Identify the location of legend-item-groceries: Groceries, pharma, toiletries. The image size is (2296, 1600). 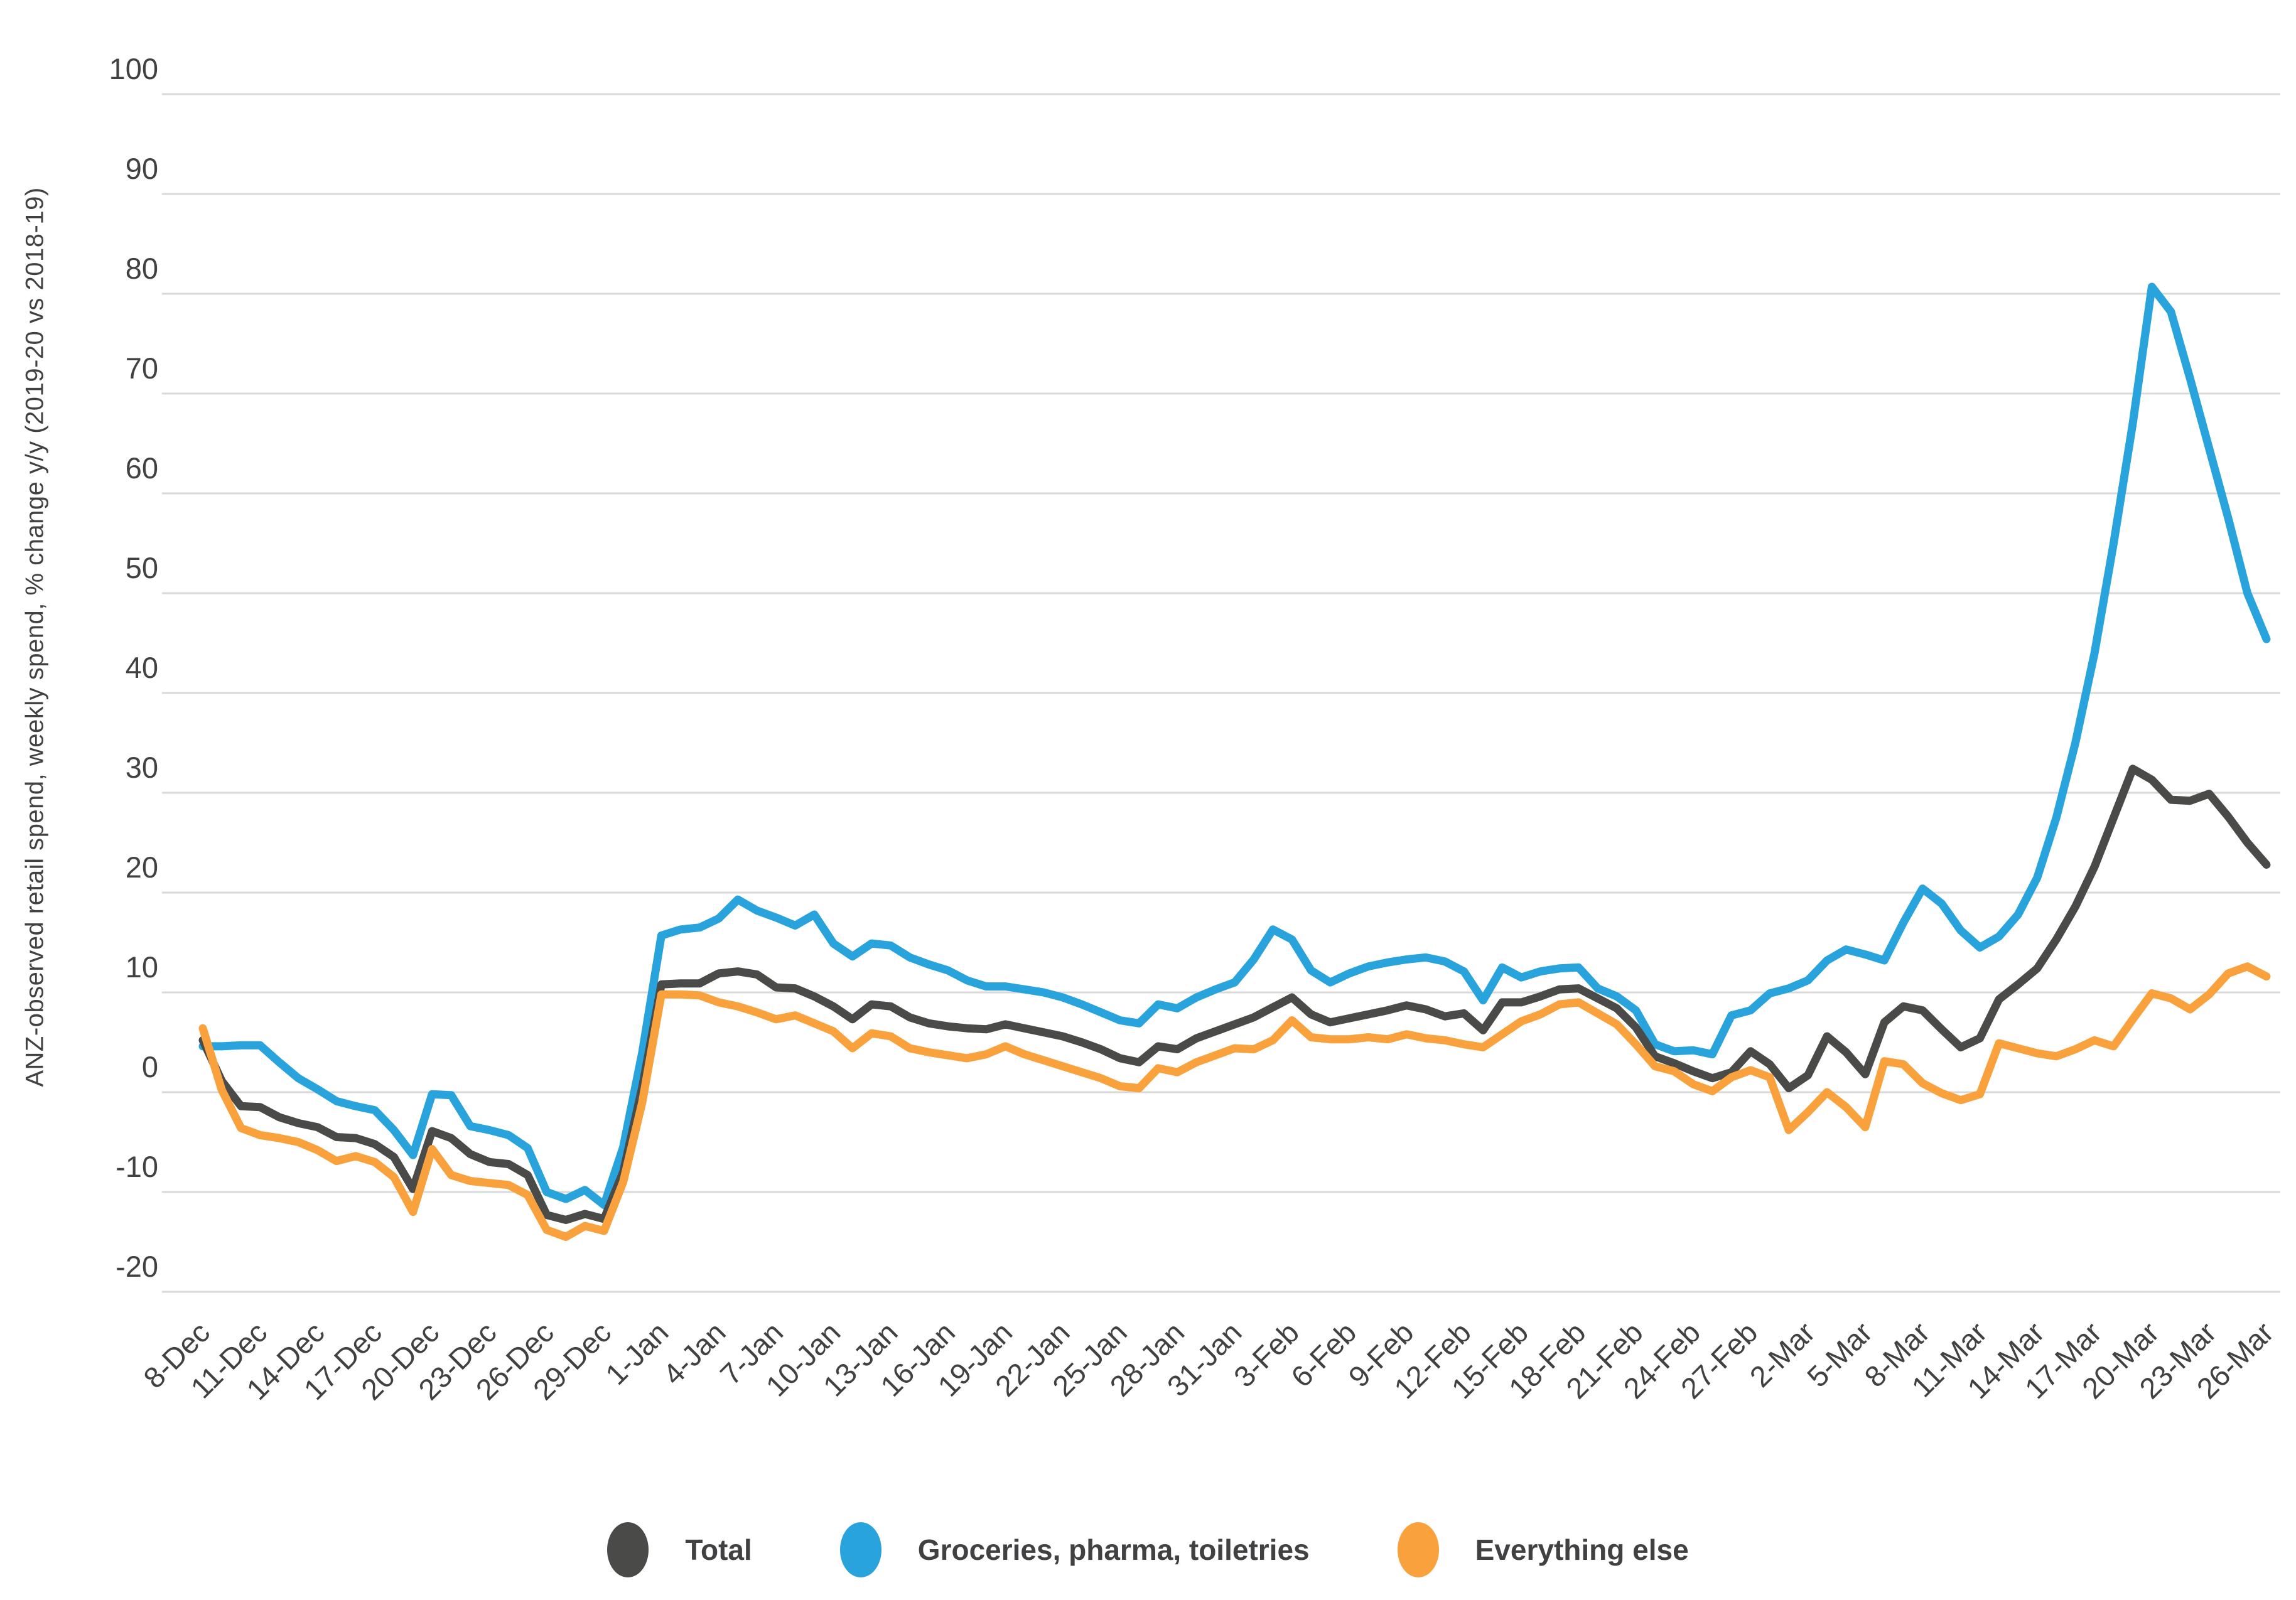
(1074, 1549).